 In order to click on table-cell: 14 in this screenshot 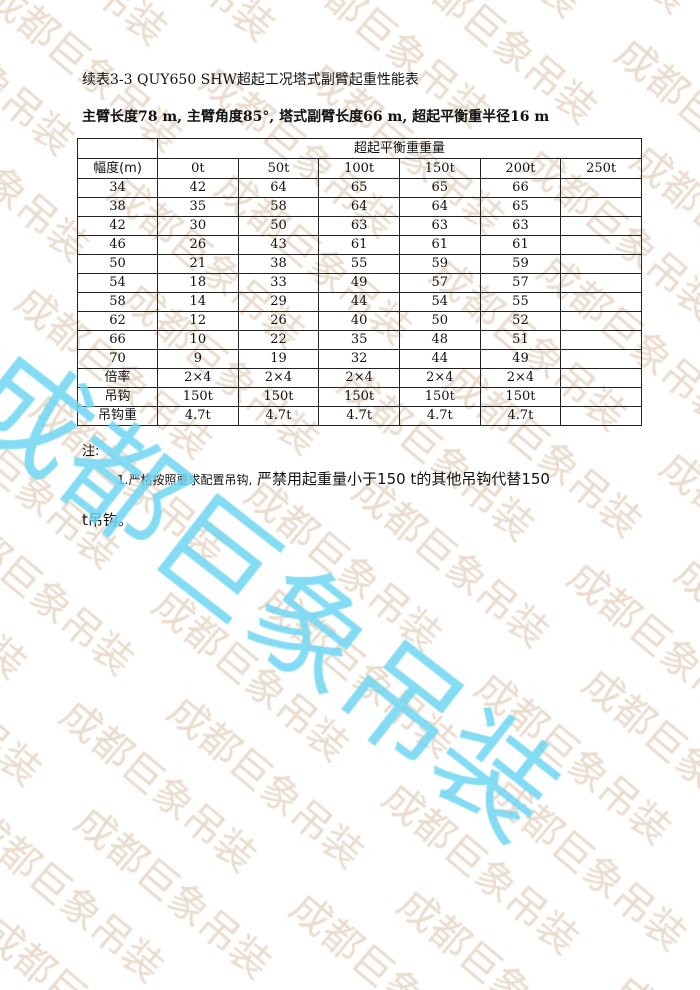, I will do `click(198, 302)`.